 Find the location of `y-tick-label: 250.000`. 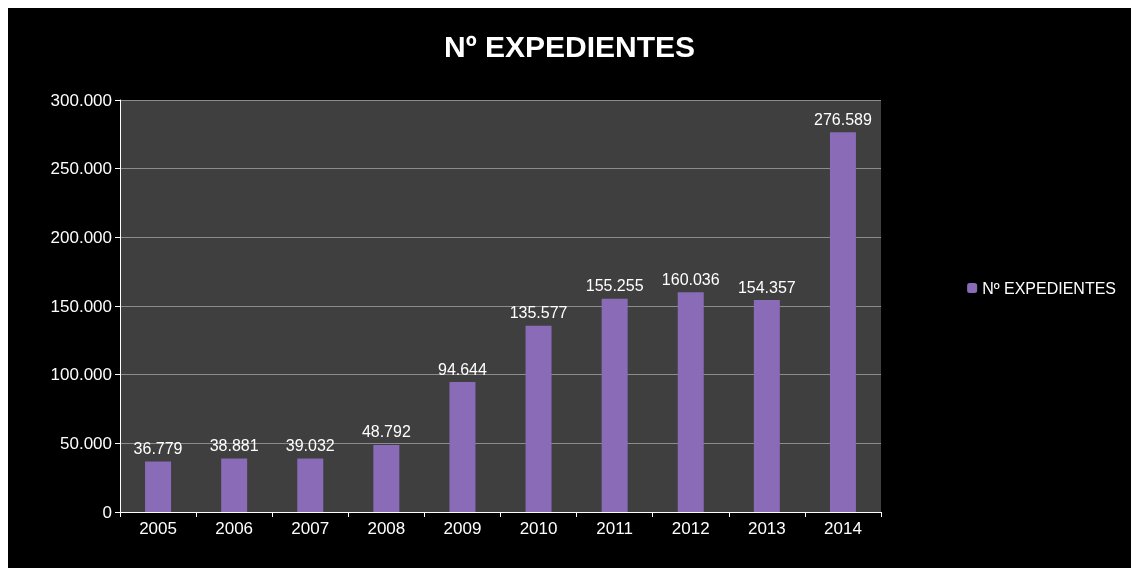

y-tick-label: 250.000 is located at coordinates (81, 169).